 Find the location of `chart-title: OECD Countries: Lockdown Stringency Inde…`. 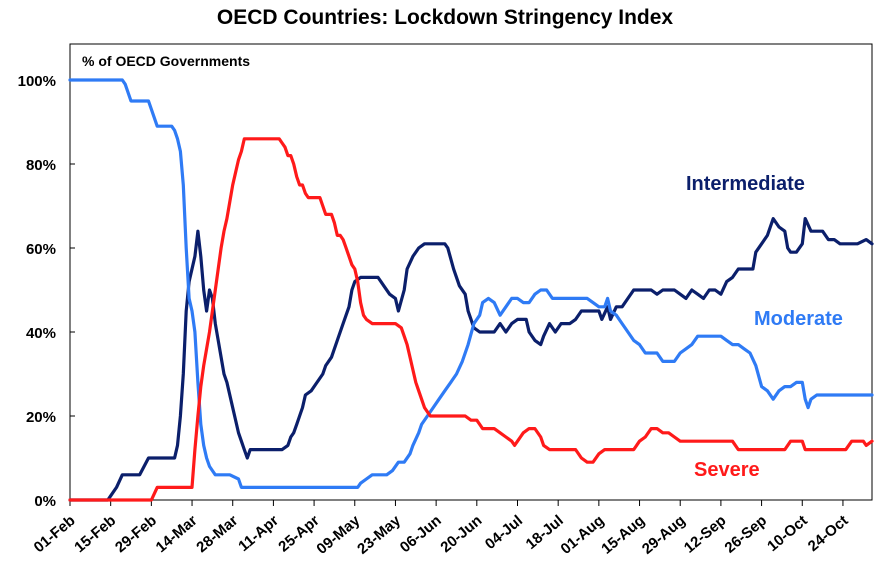

chart-title: OECD Countries: Lockdown Stringency Inde… is located at coordinates (445, 17).